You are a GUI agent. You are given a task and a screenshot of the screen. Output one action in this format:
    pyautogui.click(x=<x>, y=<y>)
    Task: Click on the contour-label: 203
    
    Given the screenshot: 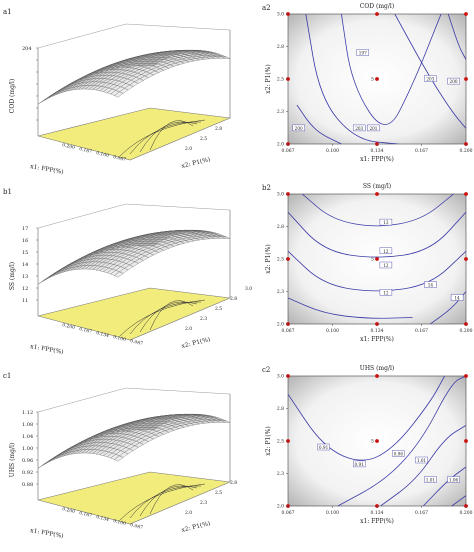 What is the action you would take?
    pyautogui.click(x=430, y=79)
    